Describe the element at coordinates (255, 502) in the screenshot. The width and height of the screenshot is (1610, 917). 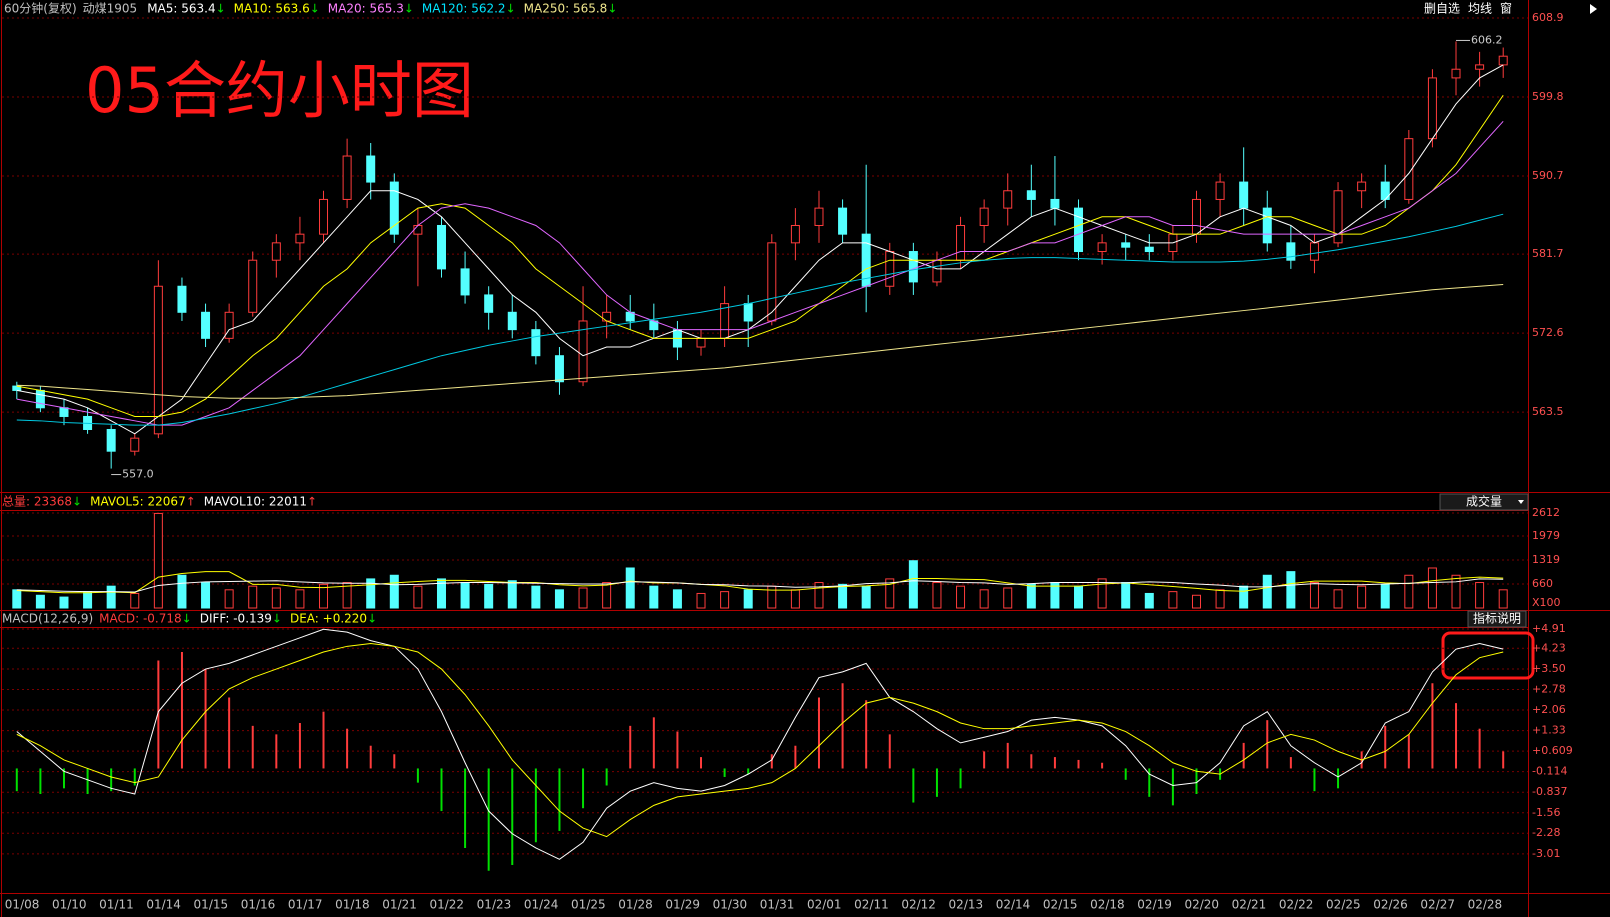
I see `legend-item: MAVOL10: 22011` at that location.